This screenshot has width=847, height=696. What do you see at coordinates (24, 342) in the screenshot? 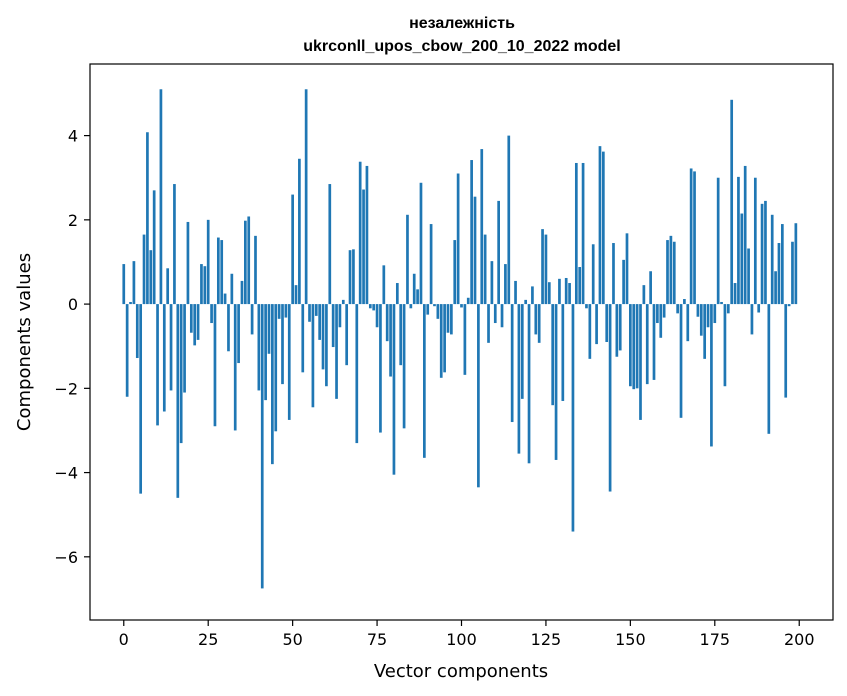
I see `y-axis-label: Components values` at bounding box center [24, 342].